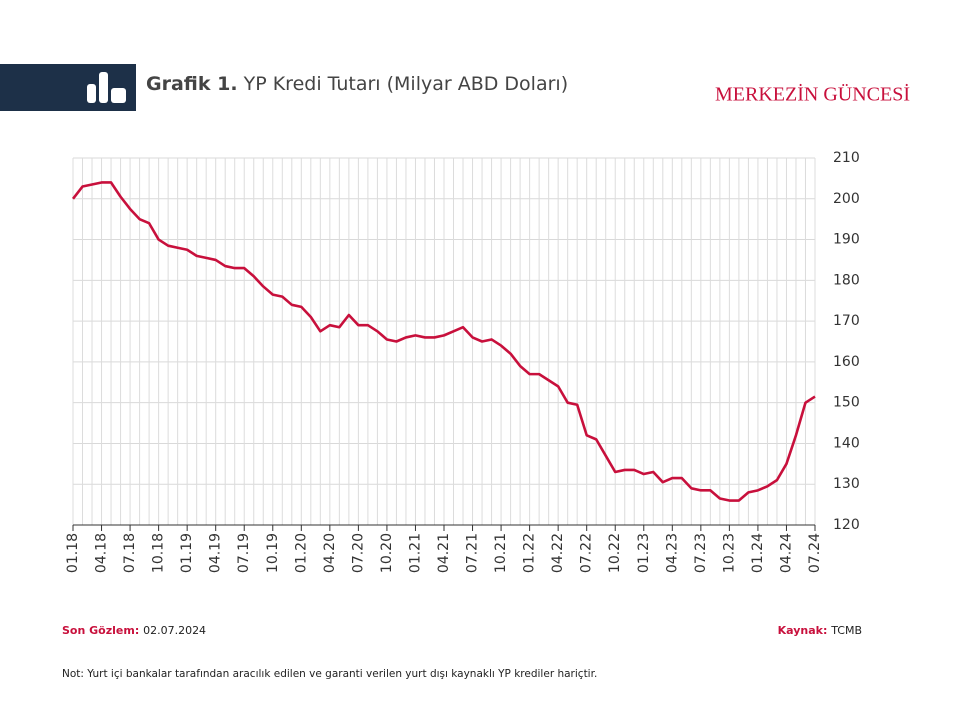  I want to click on x-tick-label: 10.20, so click(387, 553).